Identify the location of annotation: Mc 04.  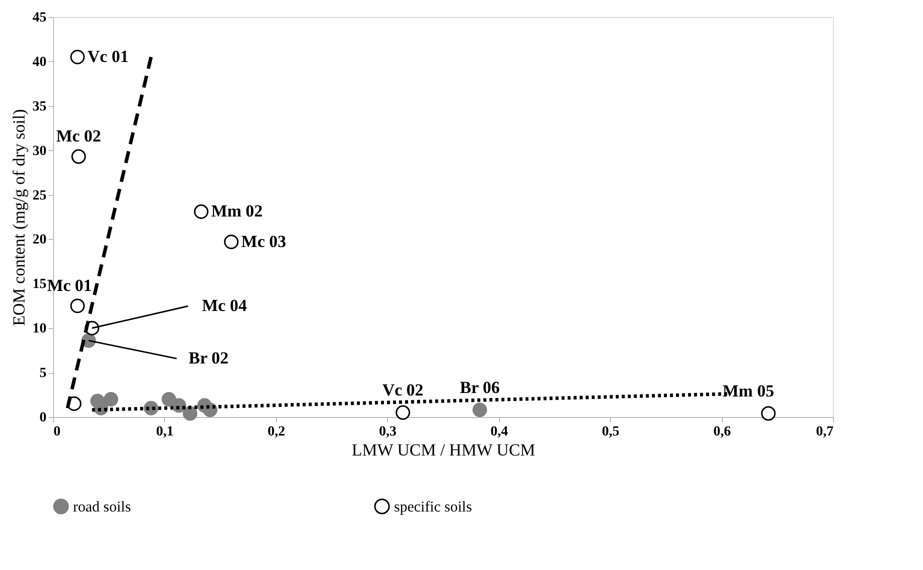
(225, 306).